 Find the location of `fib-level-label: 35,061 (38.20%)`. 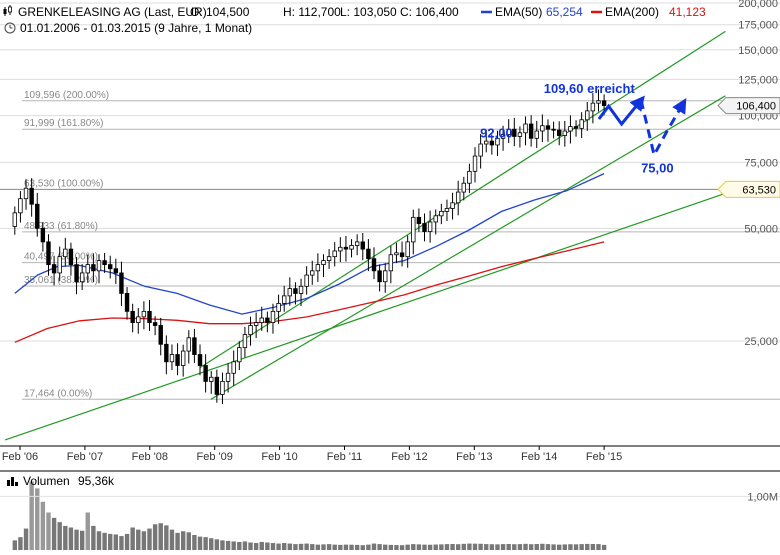

fib-level-label: 35,061 (38.20%) is located at coordinates (61, 280).